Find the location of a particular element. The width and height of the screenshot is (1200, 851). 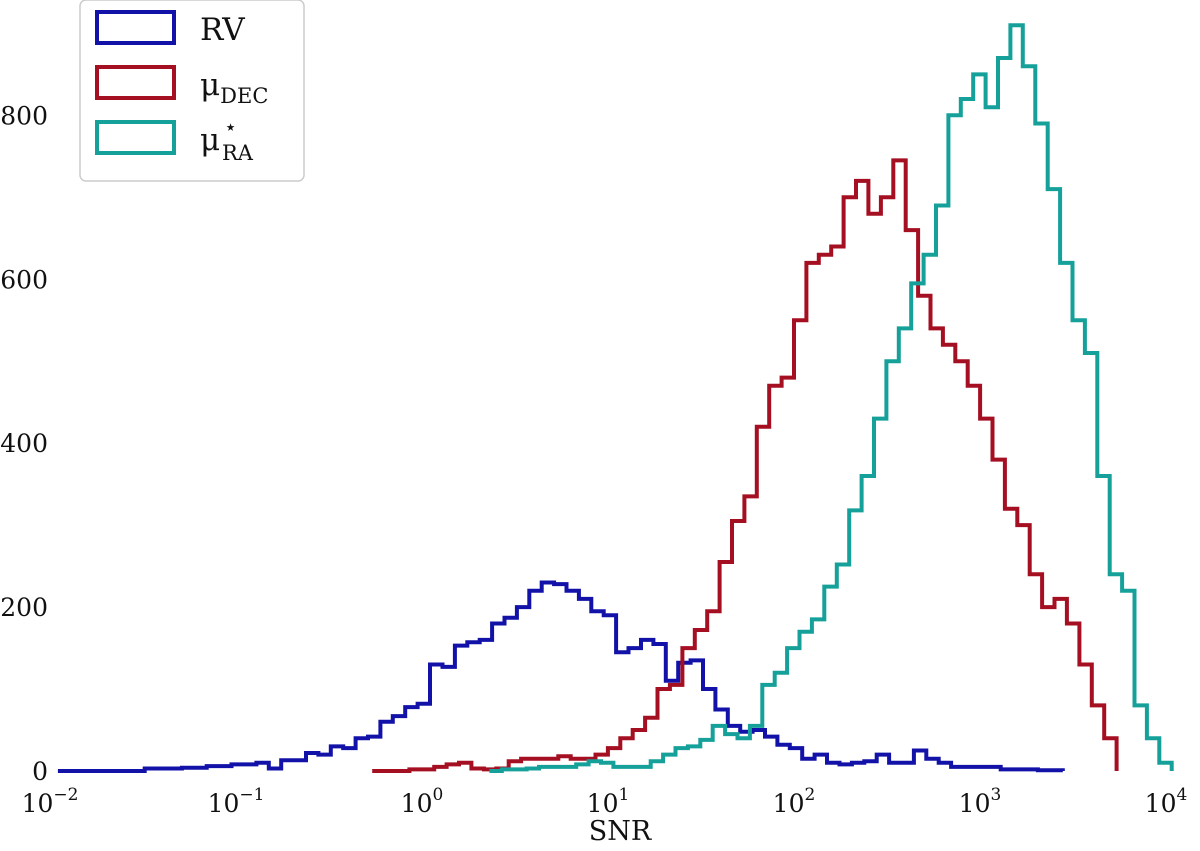

x-tick-label: 10⁴ is located at coordinates (1166, 801).